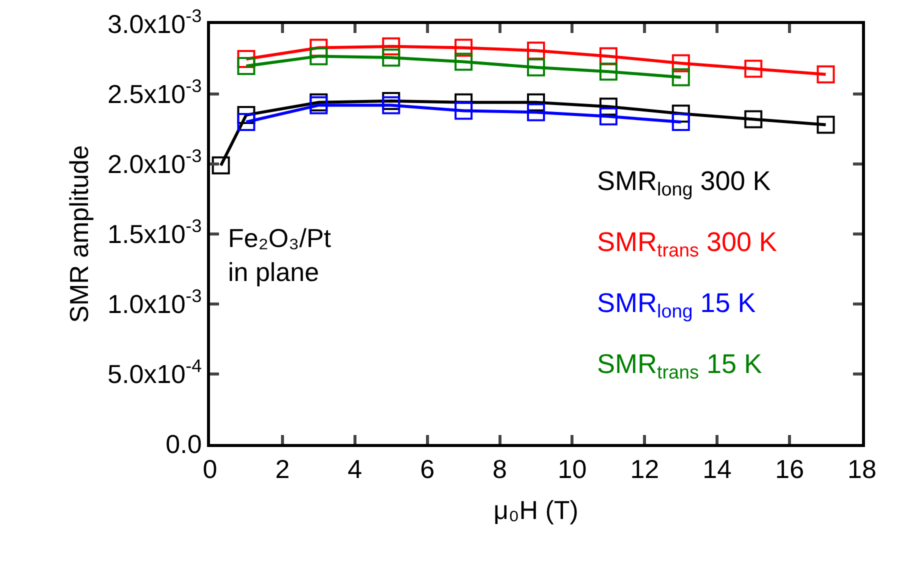 The width and height of the screenshot is (904, 561). Describe the element at coordinates (282, 469) in the screenshot. I see `x-tick-label: 2` at that location.